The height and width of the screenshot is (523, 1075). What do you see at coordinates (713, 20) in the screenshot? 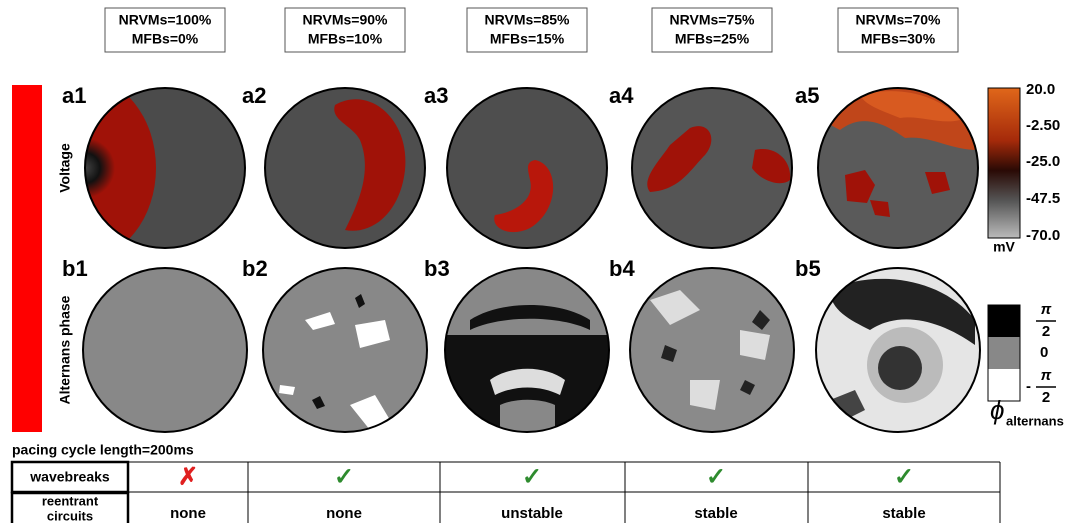
I see `condition-label: NRVMs=75%` at bounding box center [713, 20].